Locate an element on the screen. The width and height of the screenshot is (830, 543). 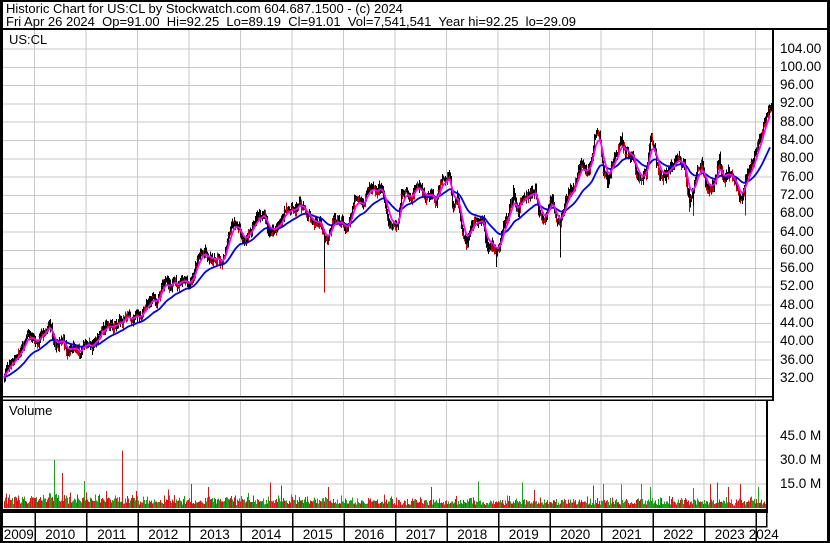
volume-axis-label: 45.0 M is located at coordinates (801, 435).